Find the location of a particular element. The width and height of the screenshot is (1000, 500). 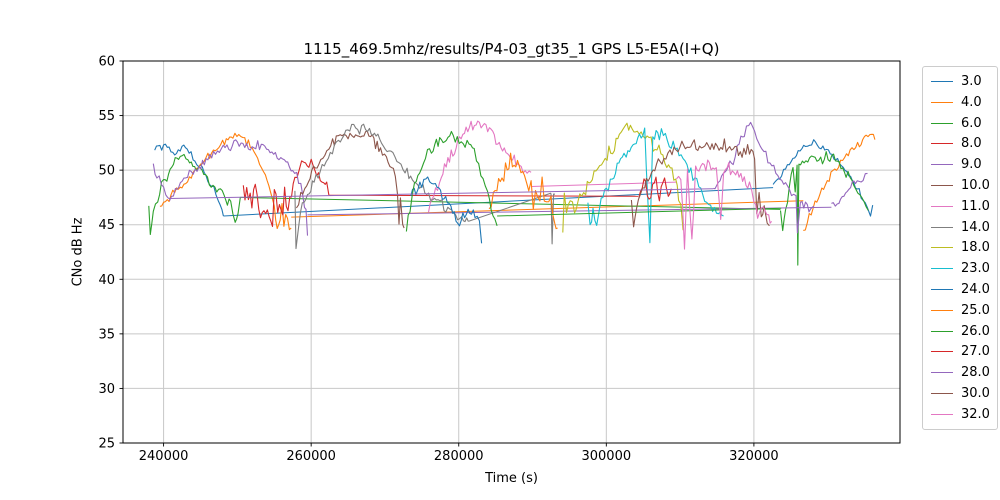

x-axis-label: Time (s) is located at coordinates (511, 478).